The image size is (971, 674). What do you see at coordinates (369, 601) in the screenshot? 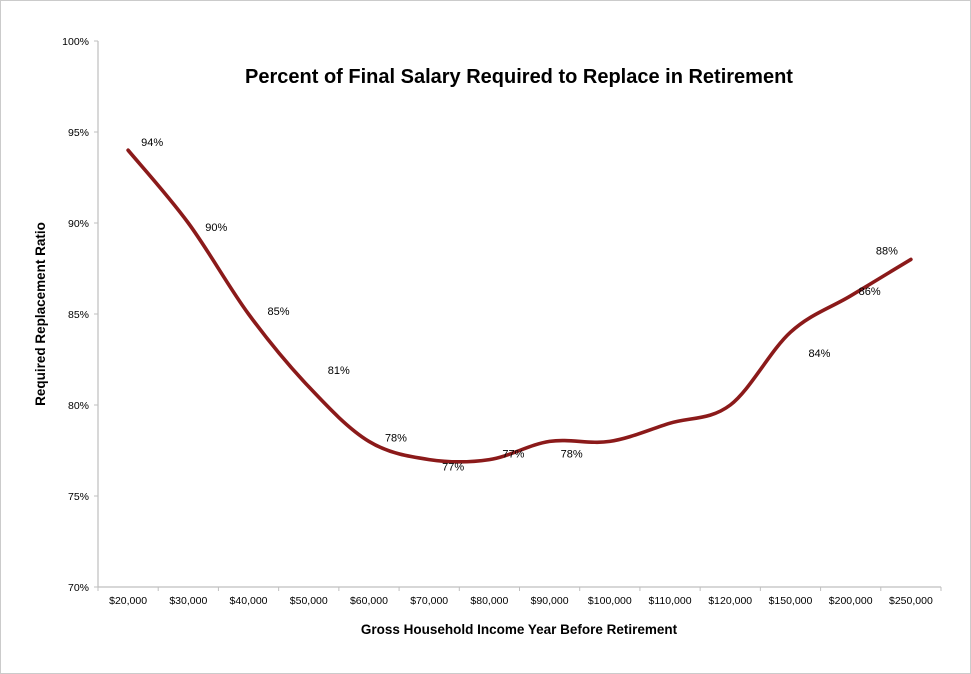
I see `x-tick-label: $60,000` at bounding box center [369, 601].